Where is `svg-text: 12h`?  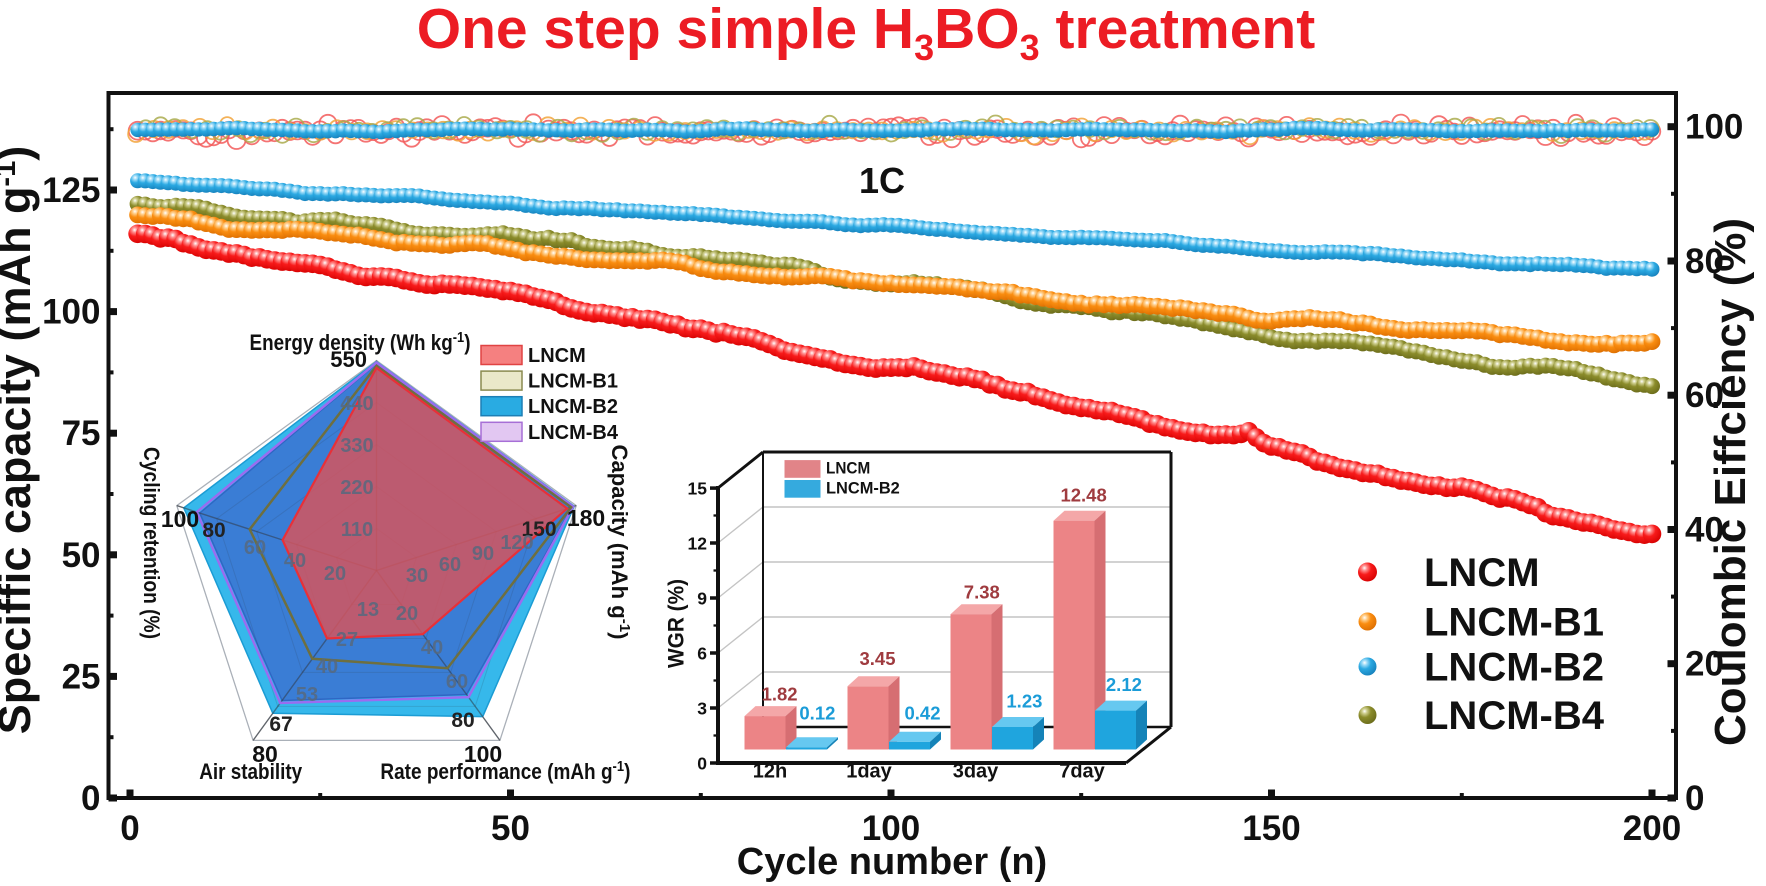 svg-text: 12h is located at coordinates (770, 772).